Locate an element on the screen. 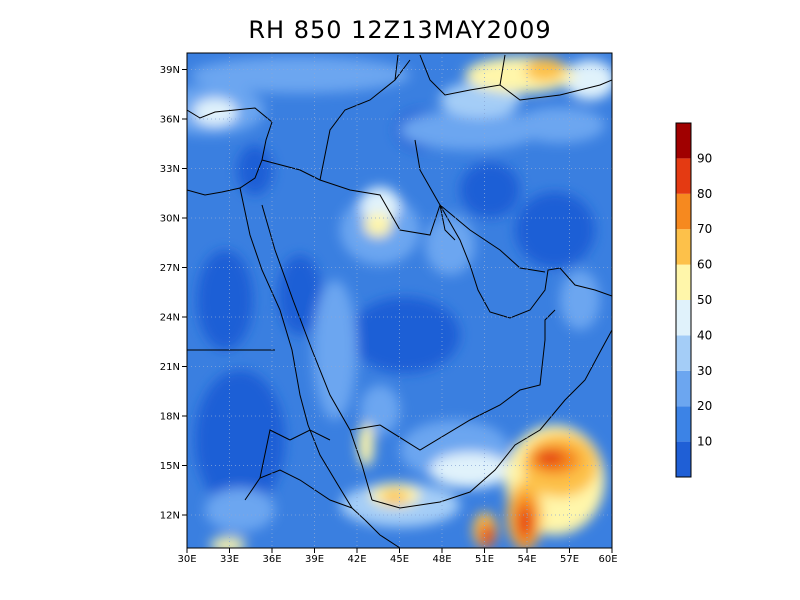 Image resolution: width=800 pixels, height=600 pixels. lat-tick-label: 15N is located at coordinates (170, 466).